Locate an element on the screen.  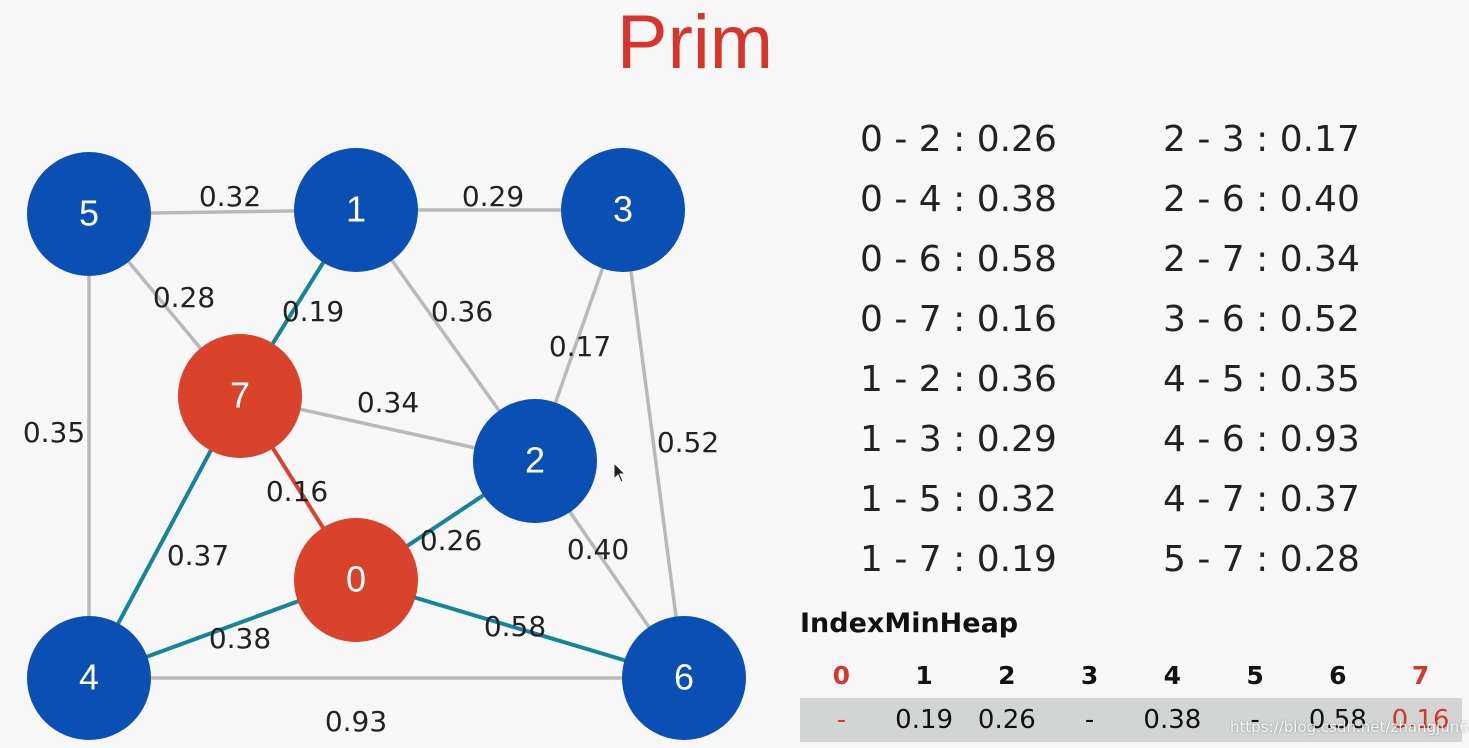
vertex-label-6: 6 is located at coordinates (684, 677).